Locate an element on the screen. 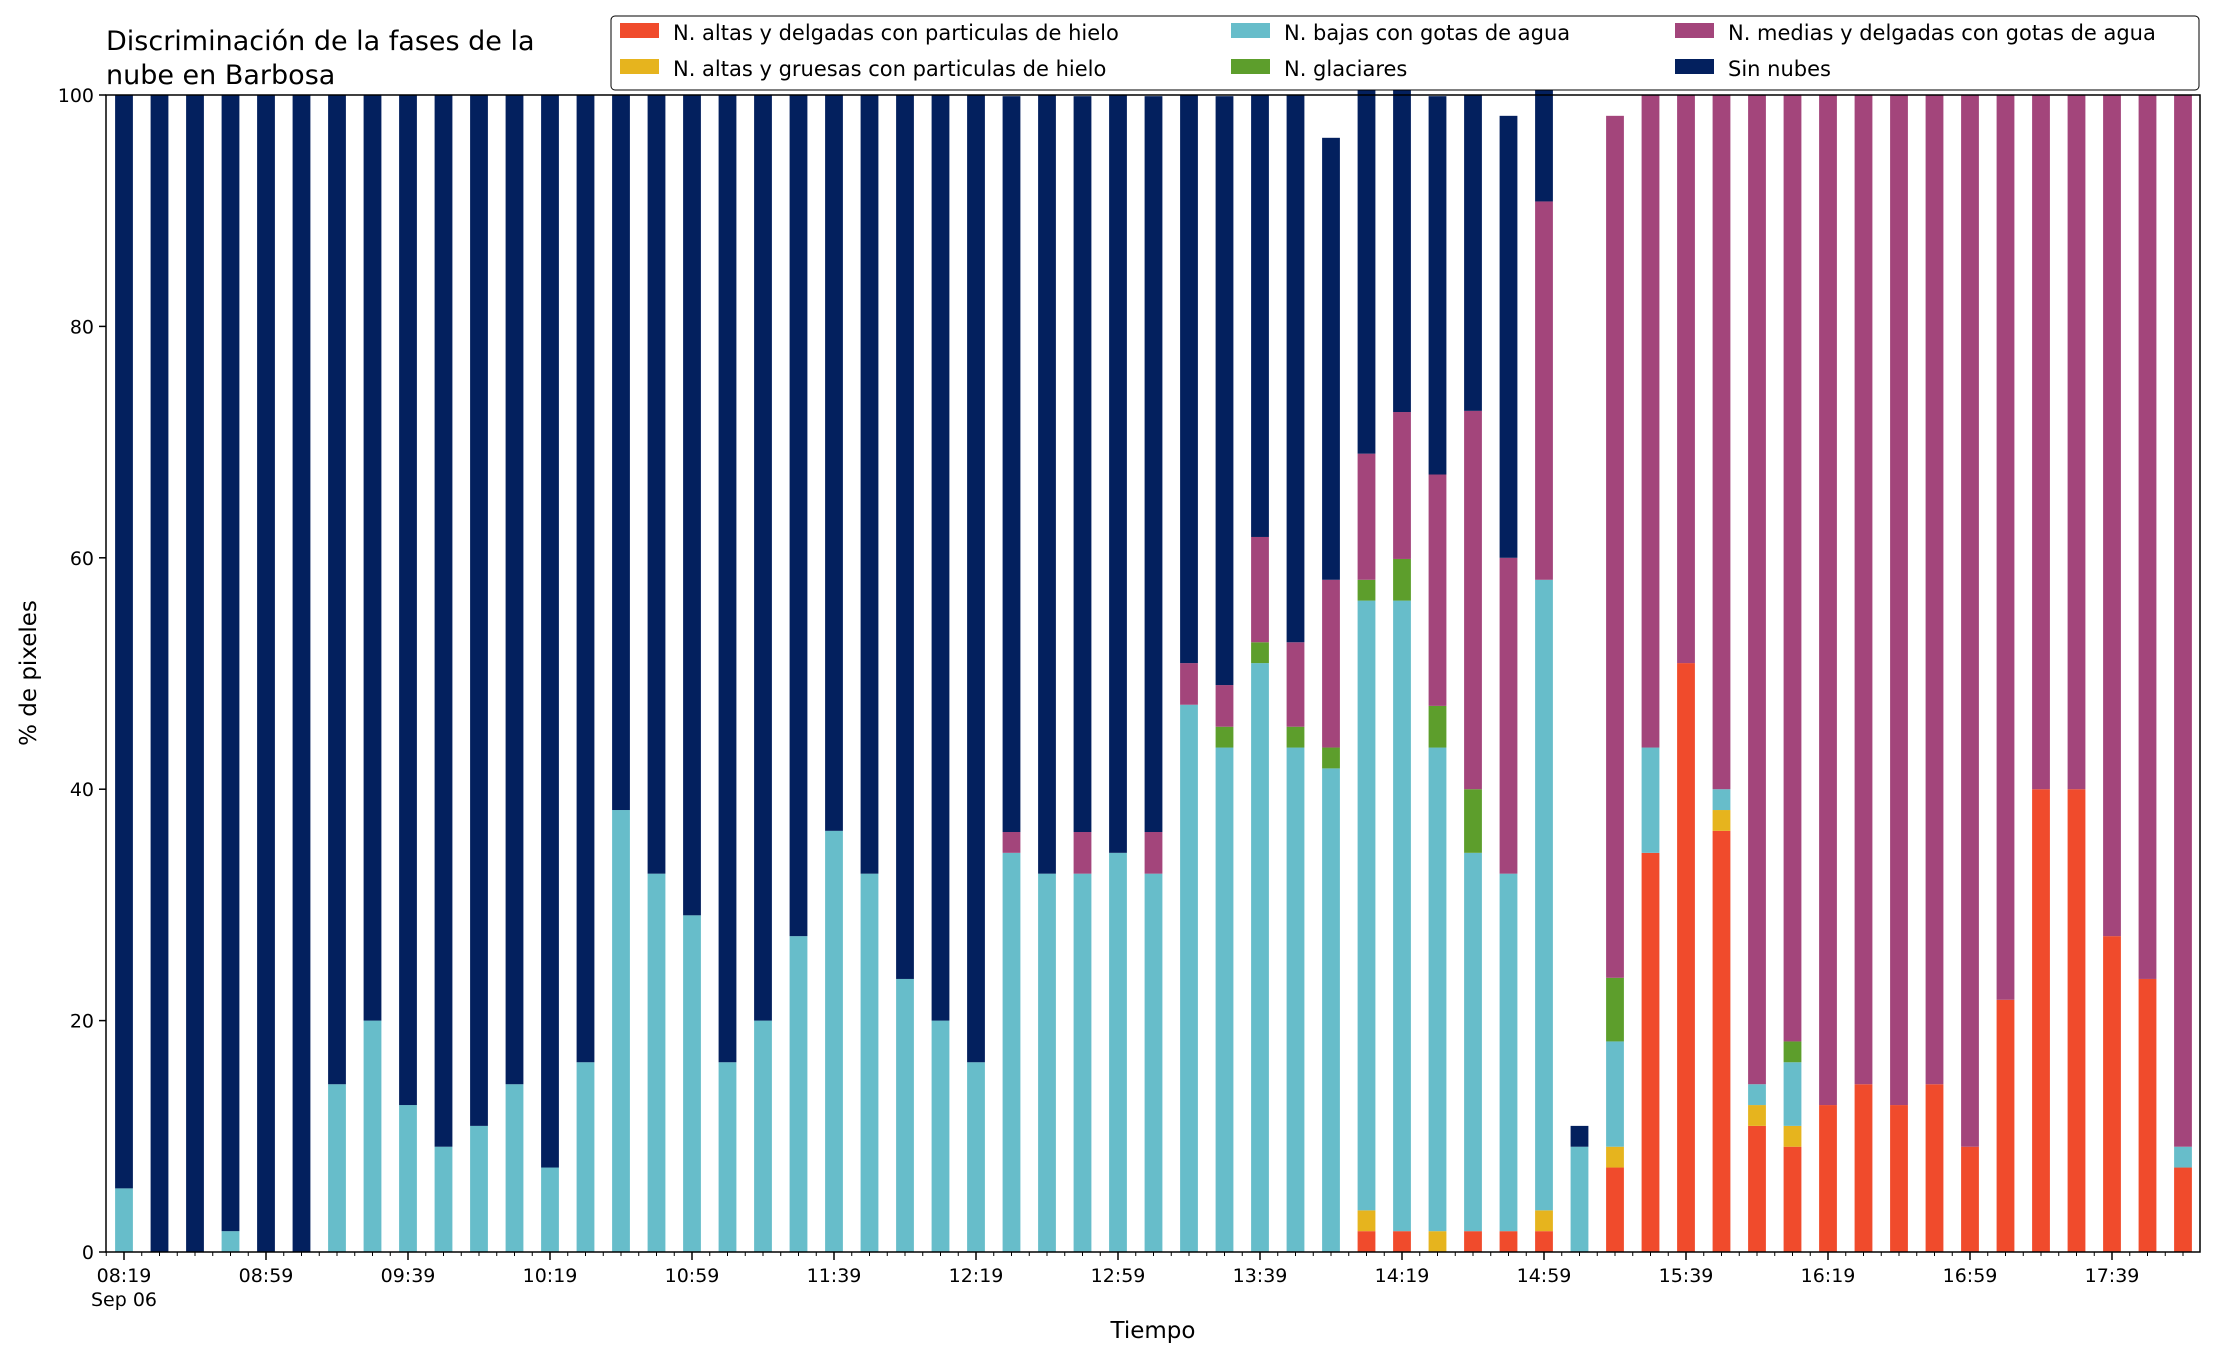  y-tick-label-2: 40 is located at coordinates (82, 790).